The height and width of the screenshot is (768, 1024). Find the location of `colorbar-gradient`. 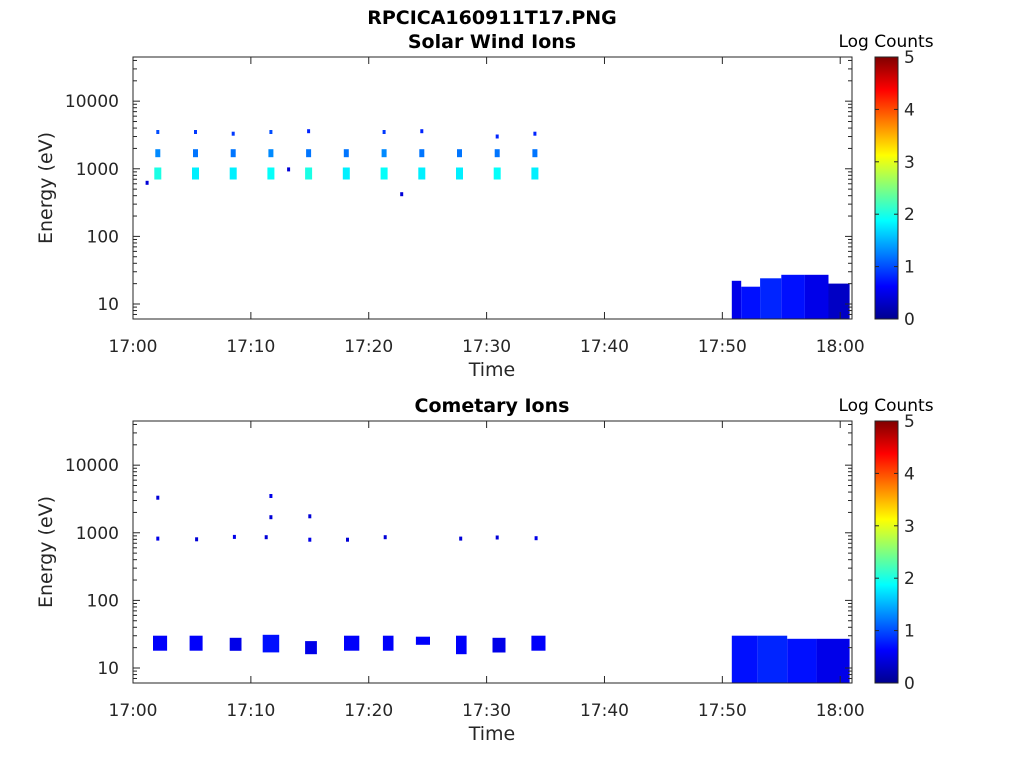

colorbar-gradient is located at coordinates (886, 188).